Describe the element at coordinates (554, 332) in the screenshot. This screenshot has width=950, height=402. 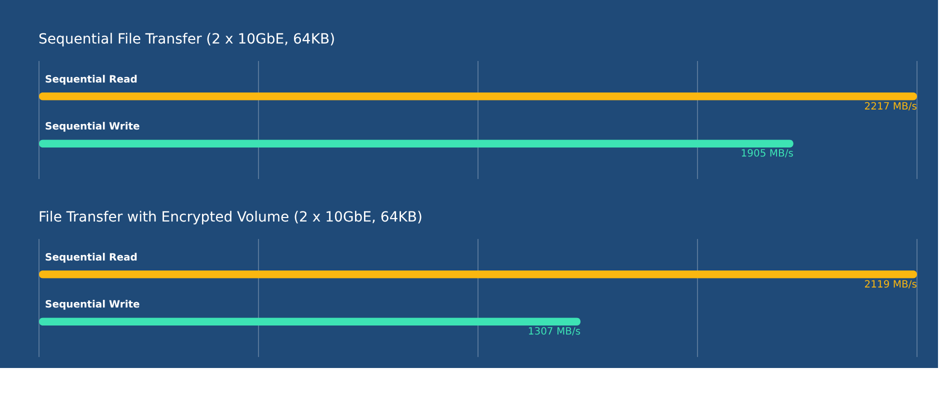
I see `data-label: 1307 MB/s` at that location.